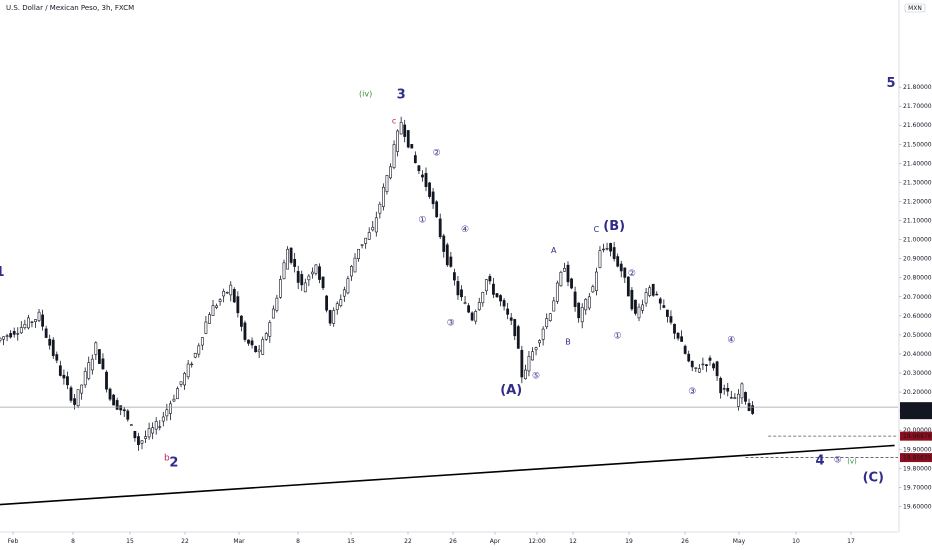  I want to click on time-tick-label: 26, so click(453, 541).